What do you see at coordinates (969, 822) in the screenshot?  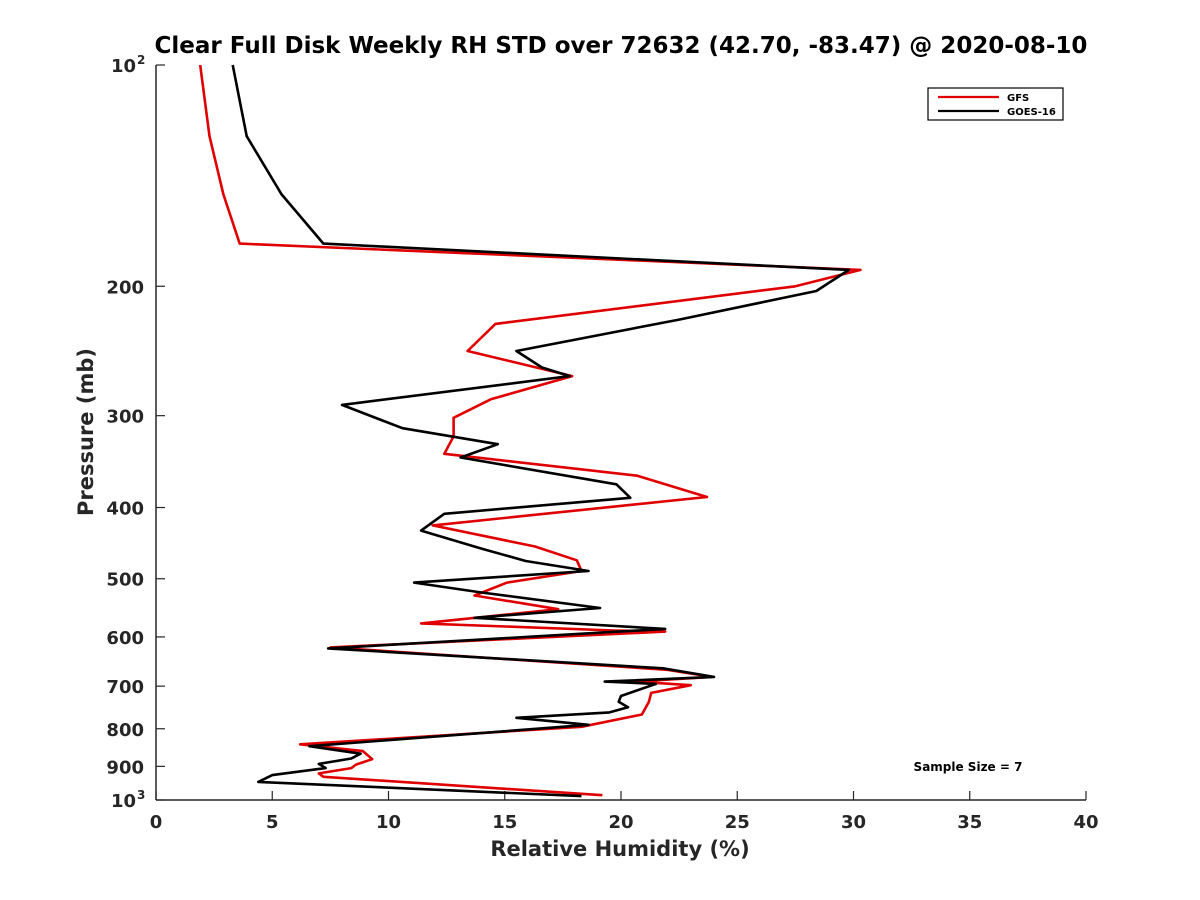 I see `x-tick-label: 35` at bounding box center [969, 822].